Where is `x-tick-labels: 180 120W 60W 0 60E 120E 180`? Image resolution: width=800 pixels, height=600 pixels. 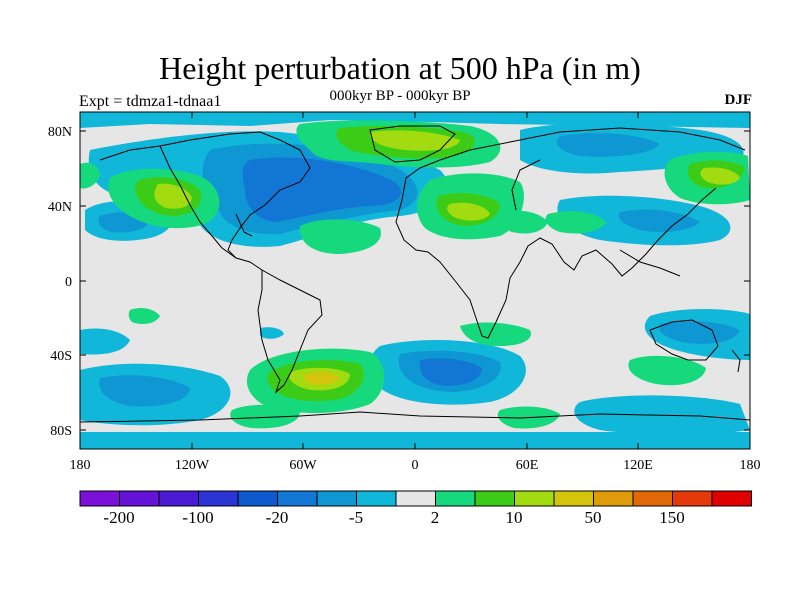
x-tick-labels: 180 120W 60W 0 60E 120E 180 is located at coordinates (415, 465).